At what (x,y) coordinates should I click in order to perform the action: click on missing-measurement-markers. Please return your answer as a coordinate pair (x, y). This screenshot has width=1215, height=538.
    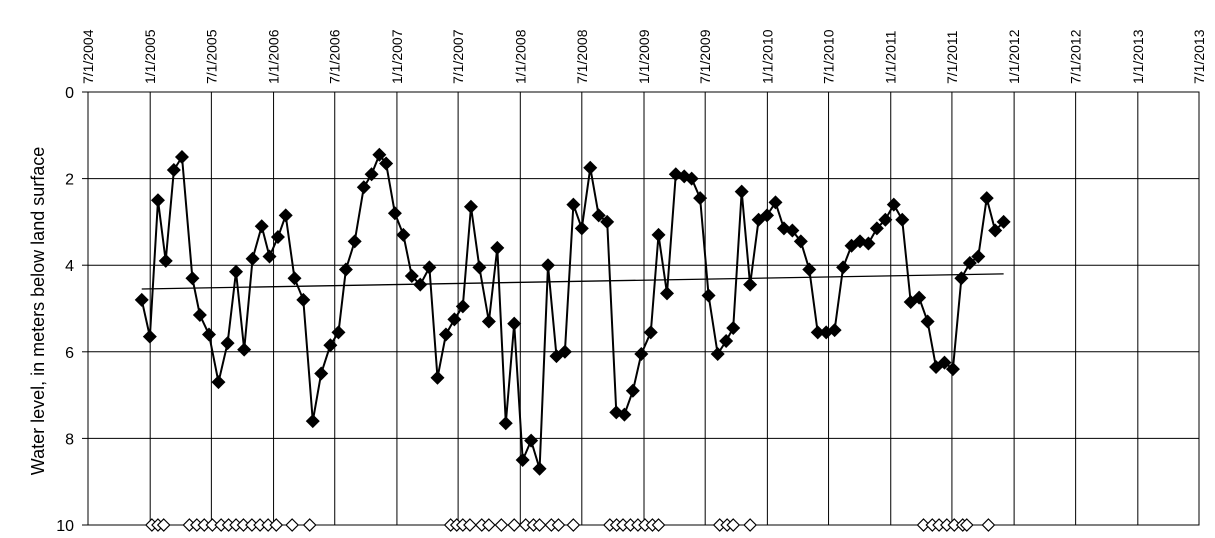
    Looking at the image, I should click on (570, 525).